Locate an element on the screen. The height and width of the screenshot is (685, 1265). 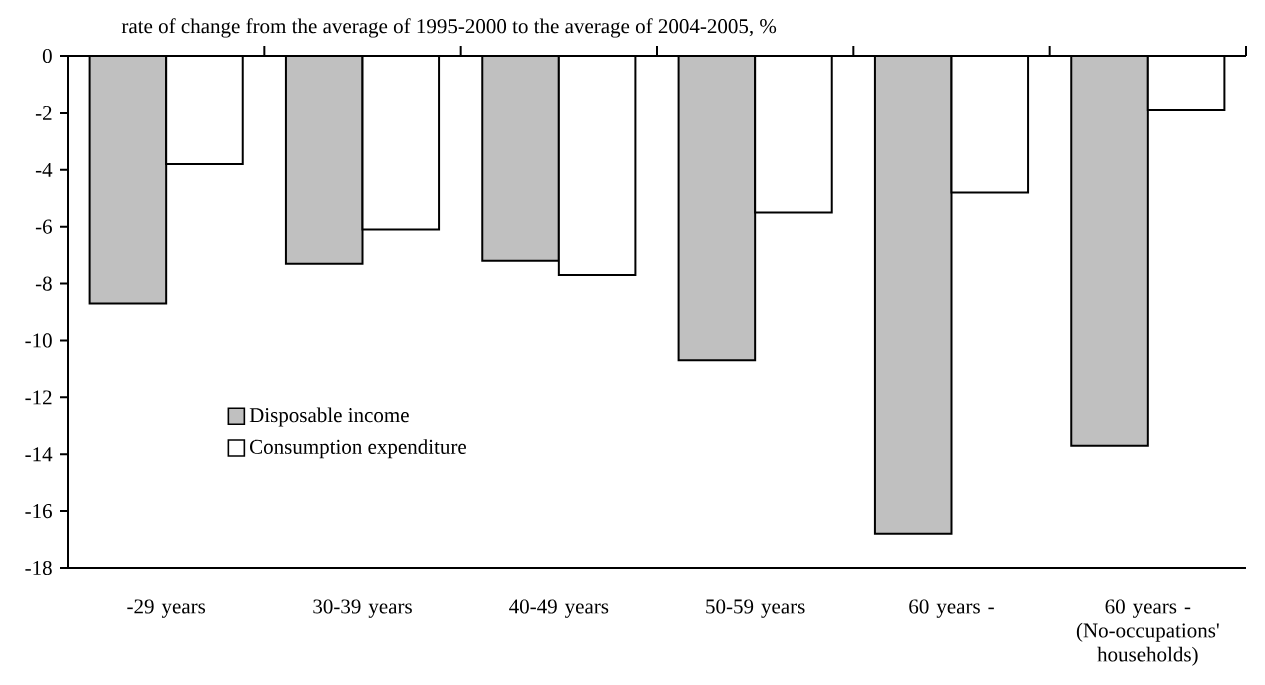
y-tick-label: -10 is located at coordinates (38, 340).